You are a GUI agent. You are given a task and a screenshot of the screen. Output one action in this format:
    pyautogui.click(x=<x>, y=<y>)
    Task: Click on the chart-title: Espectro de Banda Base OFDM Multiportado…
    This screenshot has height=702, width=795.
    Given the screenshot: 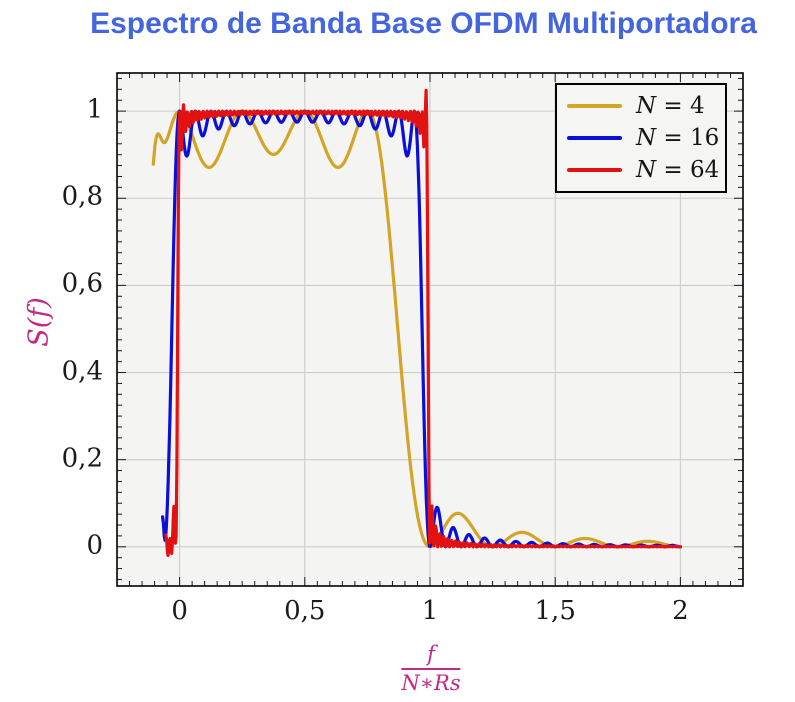 What is the action you would take?
    pyautogui.click(x=423, y=23)
    